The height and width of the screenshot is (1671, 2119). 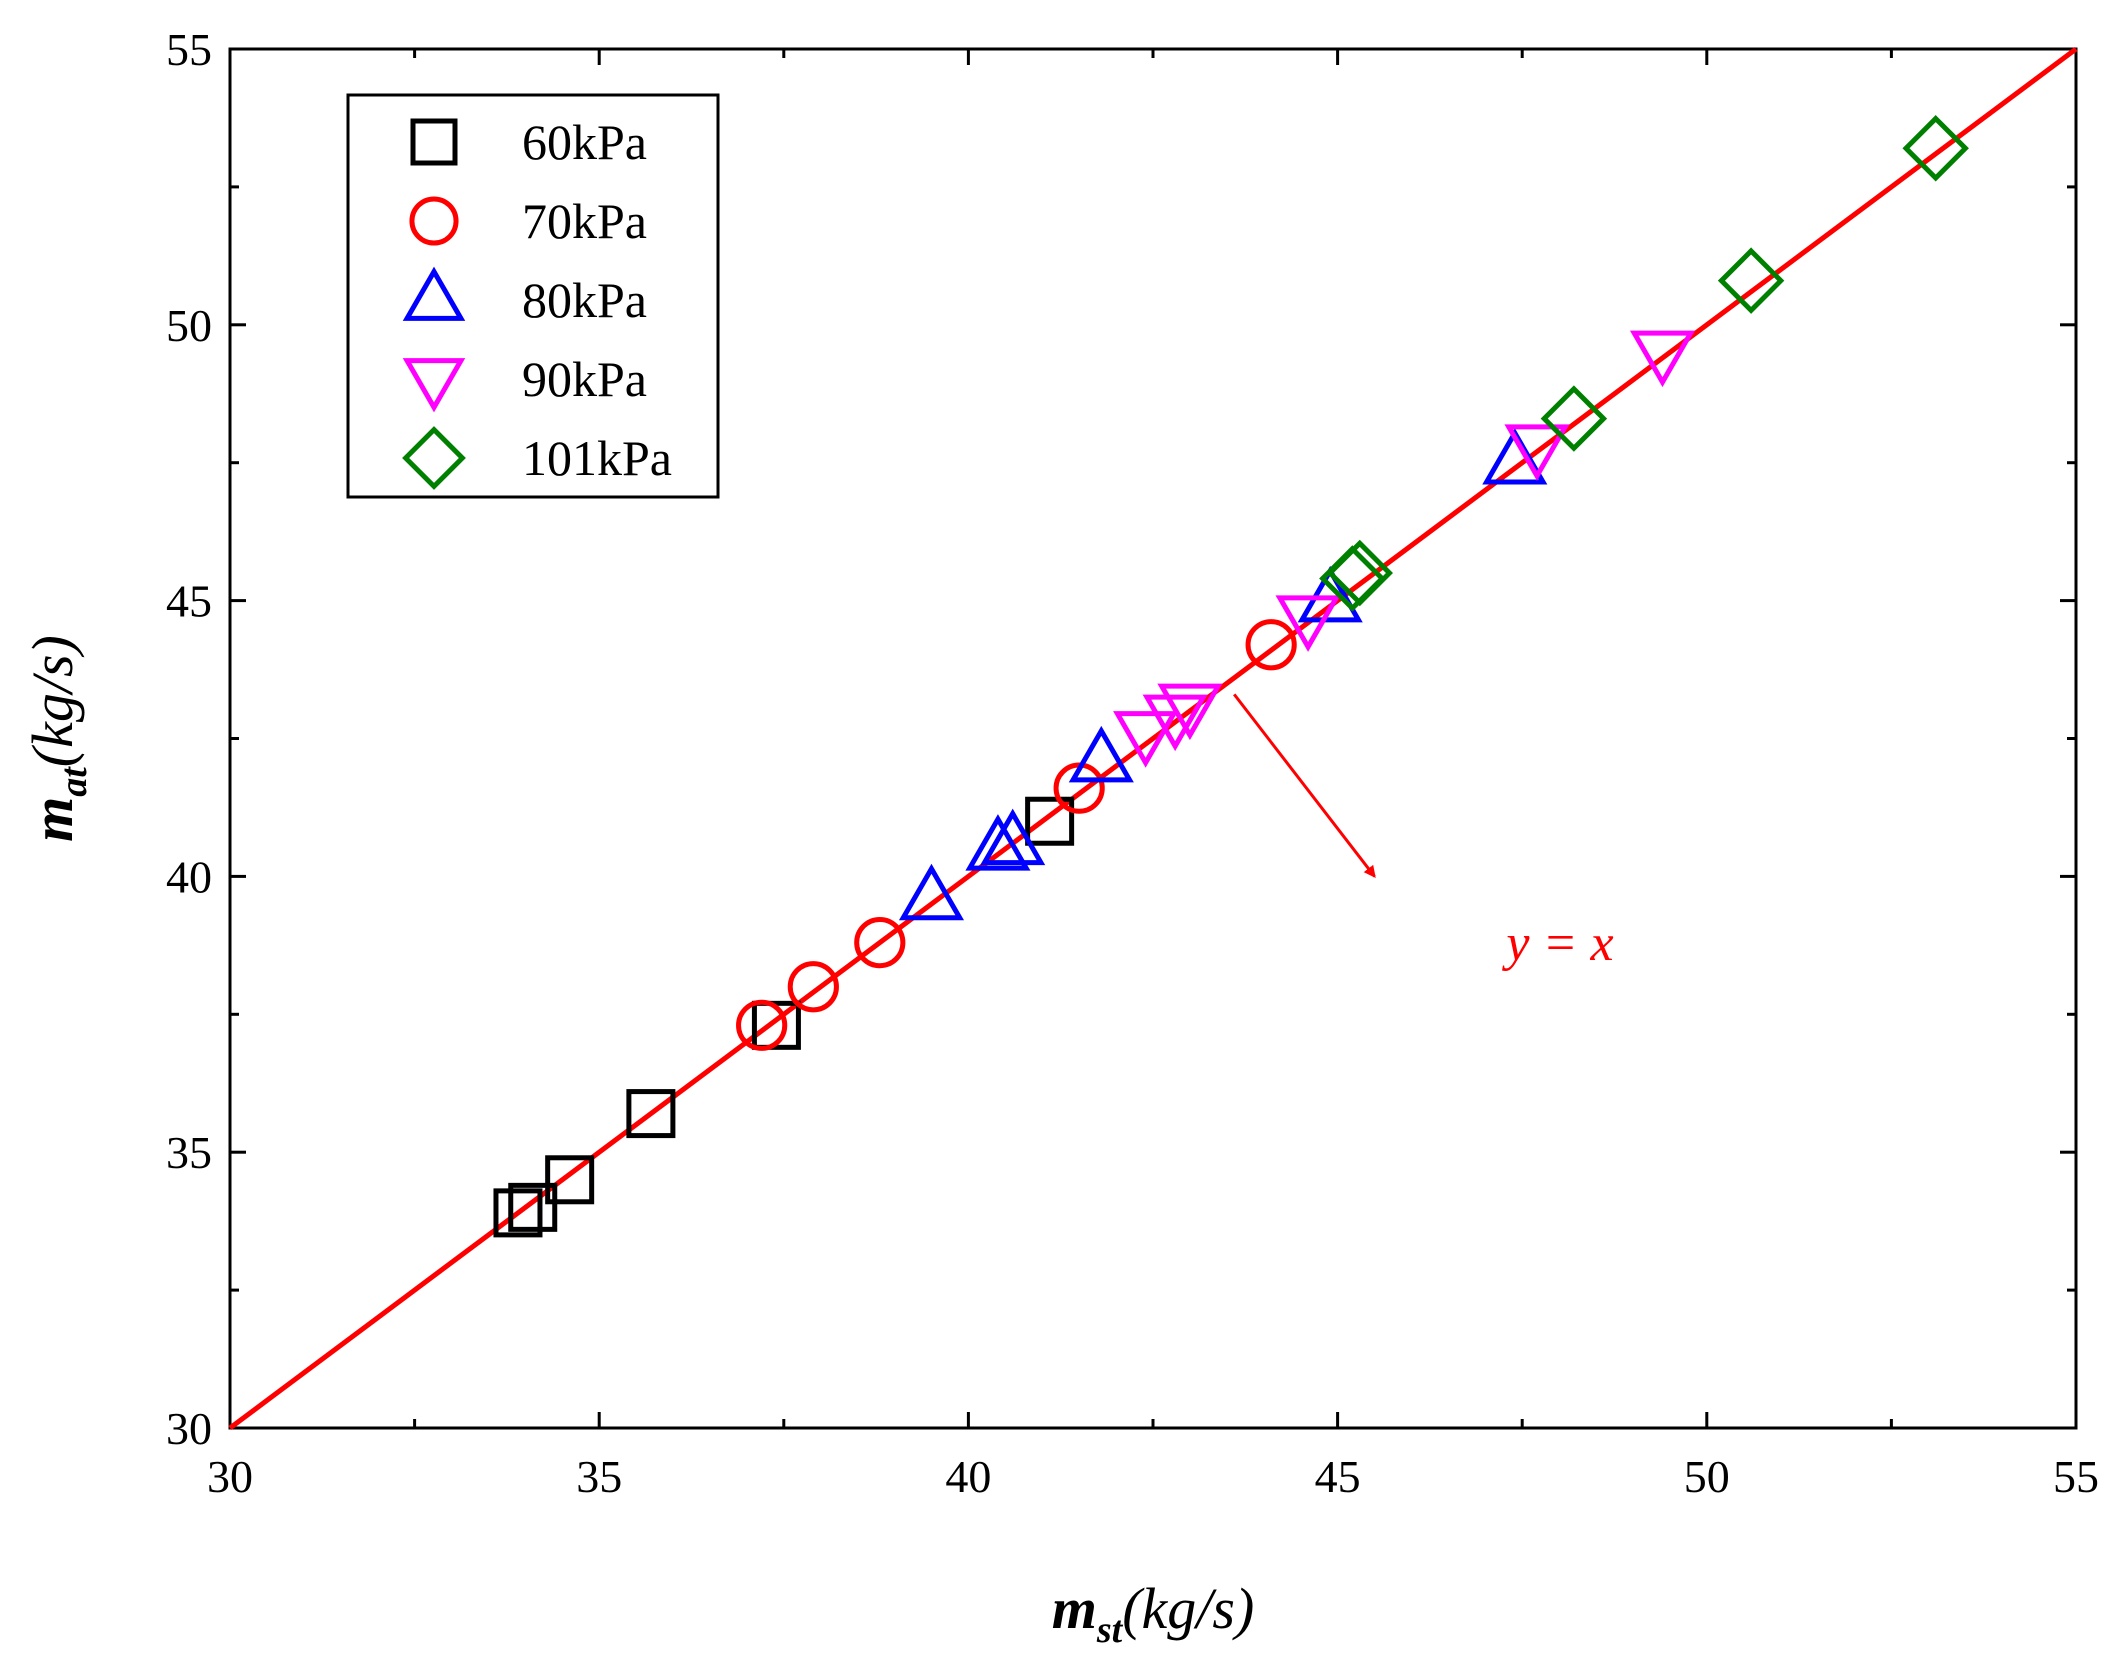 I want to click on y-axis-title-subscript: at, so click(x=74, y=781).